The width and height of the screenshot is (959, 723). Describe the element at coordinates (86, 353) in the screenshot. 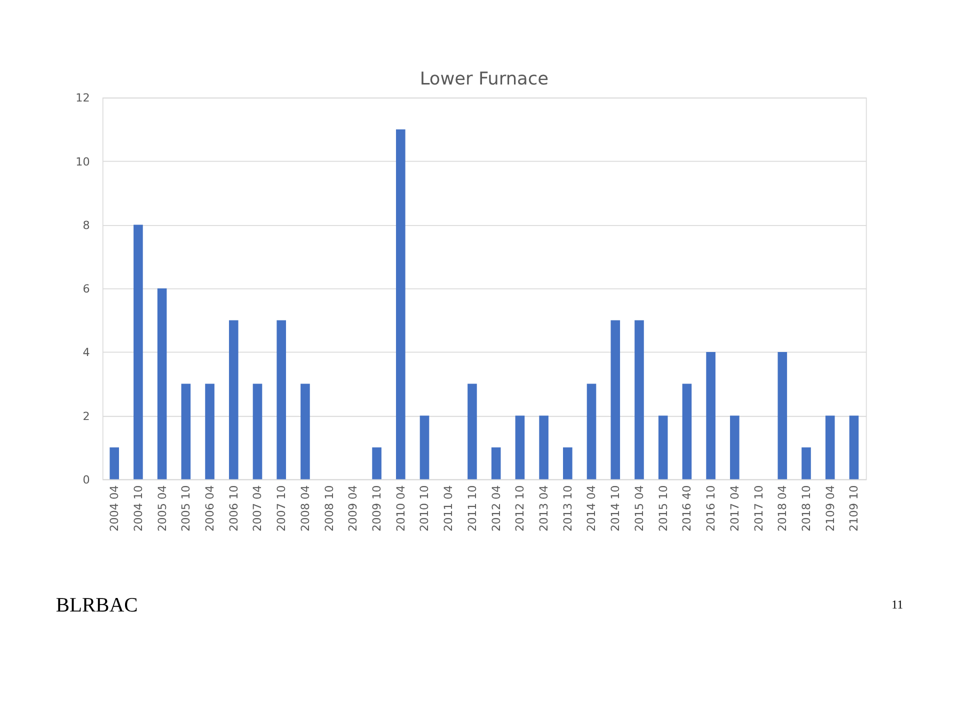

I see `y-tick-label: 4` at that location.